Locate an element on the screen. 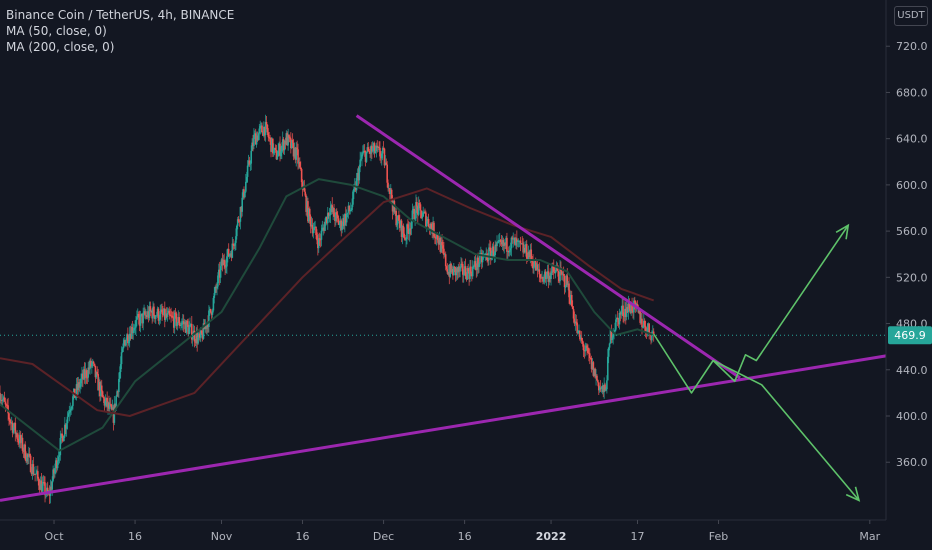  projection-down is located at coordinates (786, 430).